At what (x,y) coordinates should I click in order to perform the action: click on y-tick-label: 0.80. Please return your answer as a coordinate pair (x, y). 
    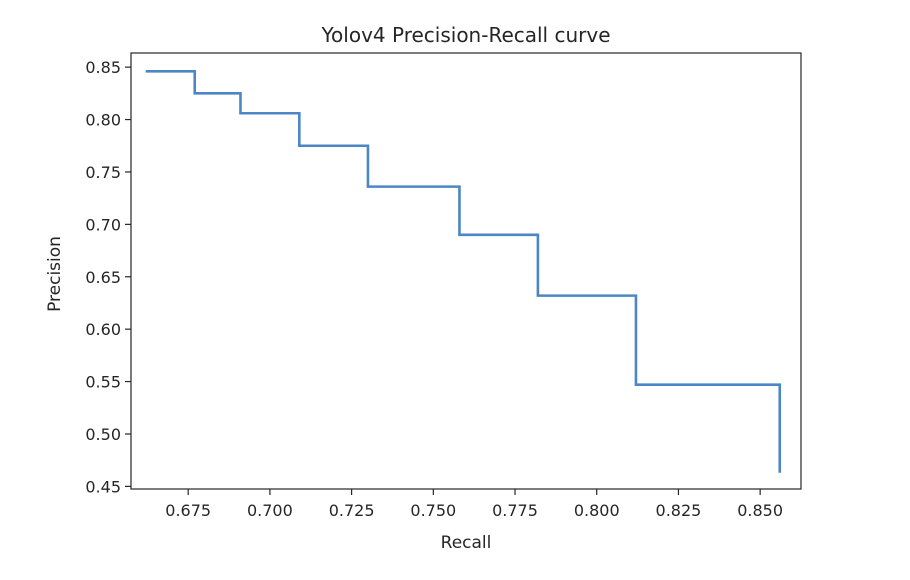
    Looking at the image, I should click on (103, 120).